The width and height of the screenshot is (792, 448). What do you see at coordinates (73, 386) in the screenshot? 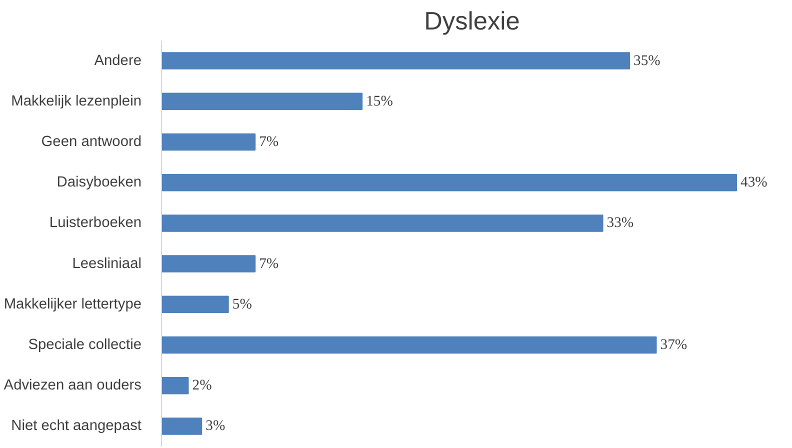
I see `y-tick-label: Adviezen aan ouders` at bounding box center [73, 386].